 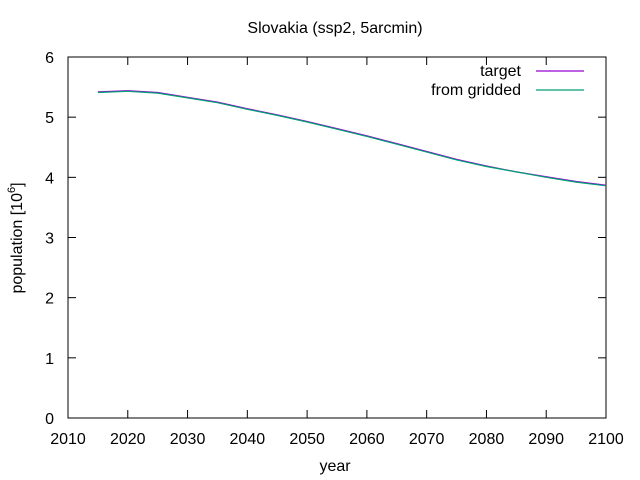 I want to click on x-tick-label: 2090, so click(x=546, y=439).